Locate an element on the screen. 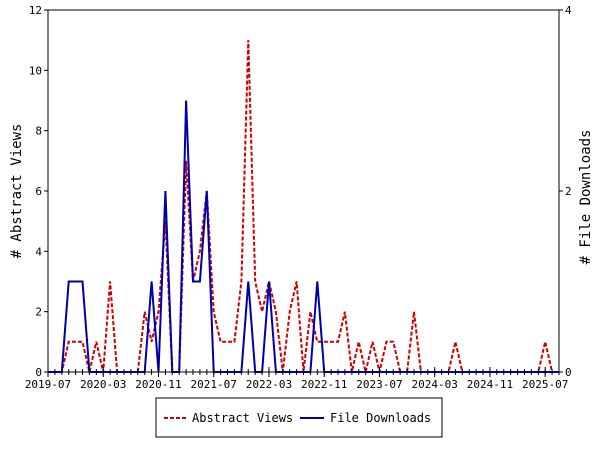 The width and height of the screenshot is (600, 450). left-tick-label: 12 is located at coordinates (35, 10).